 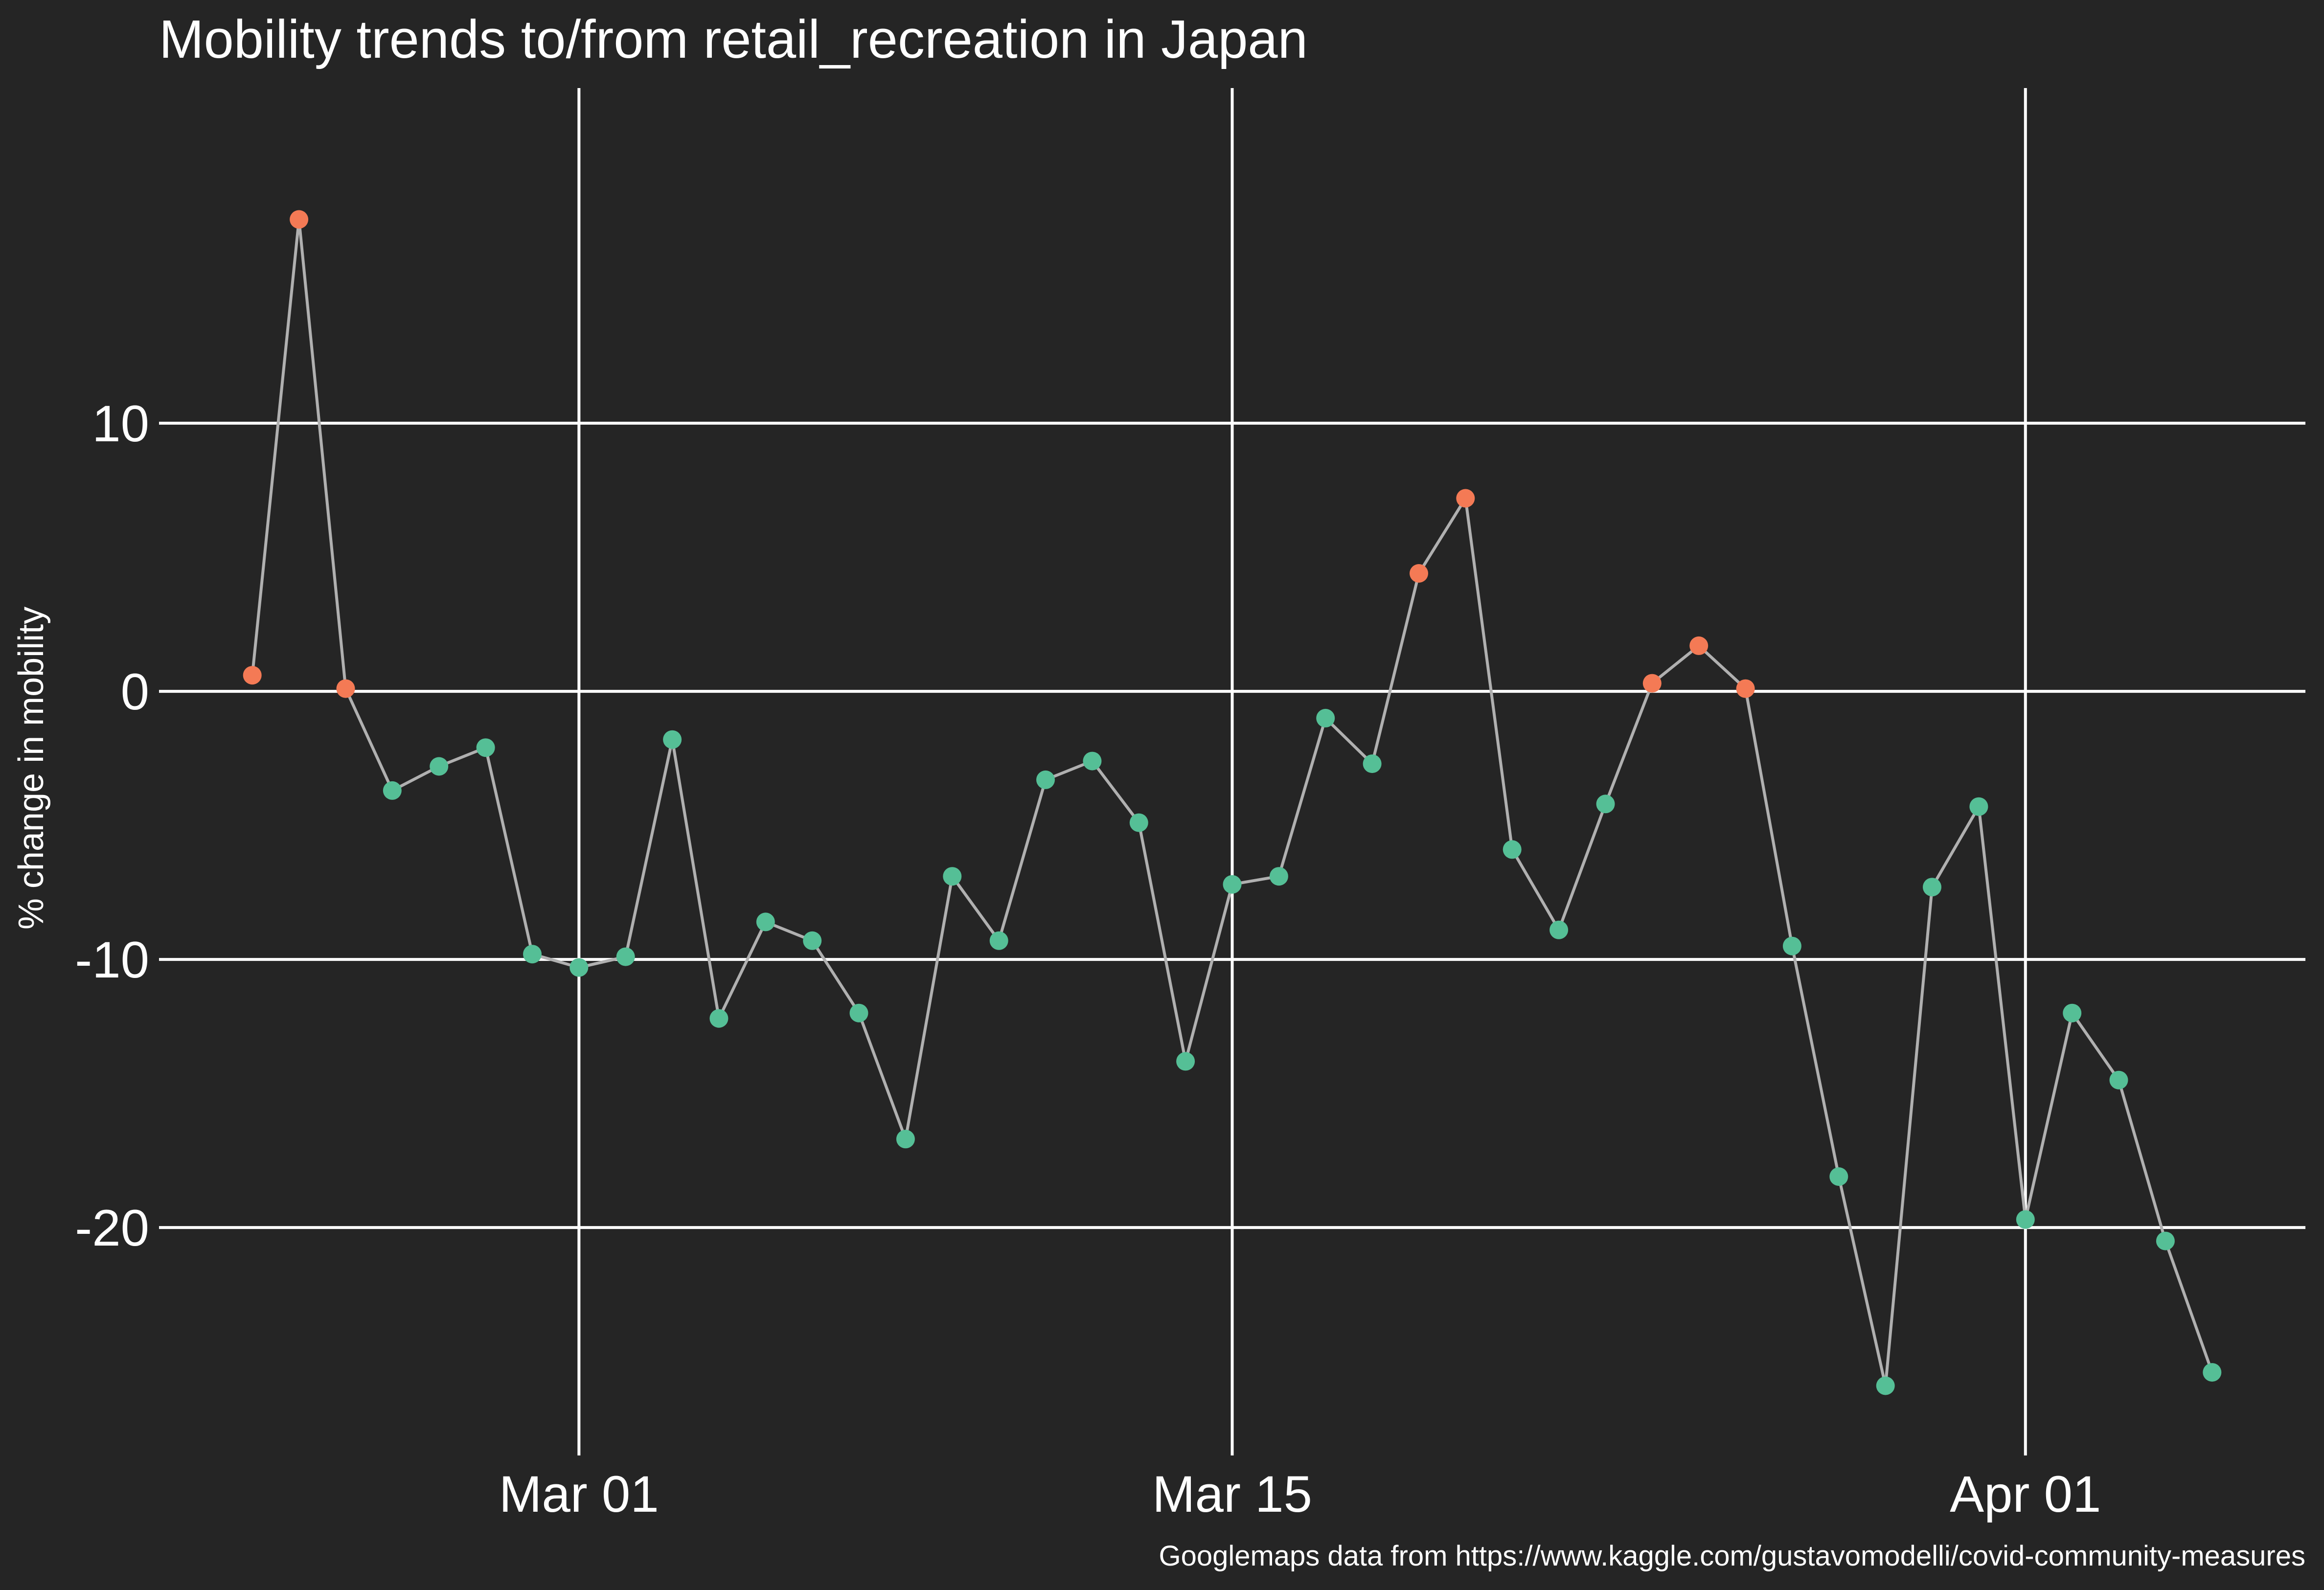 I want to click on y-tick-label: 10, so click(x=121, y=424).